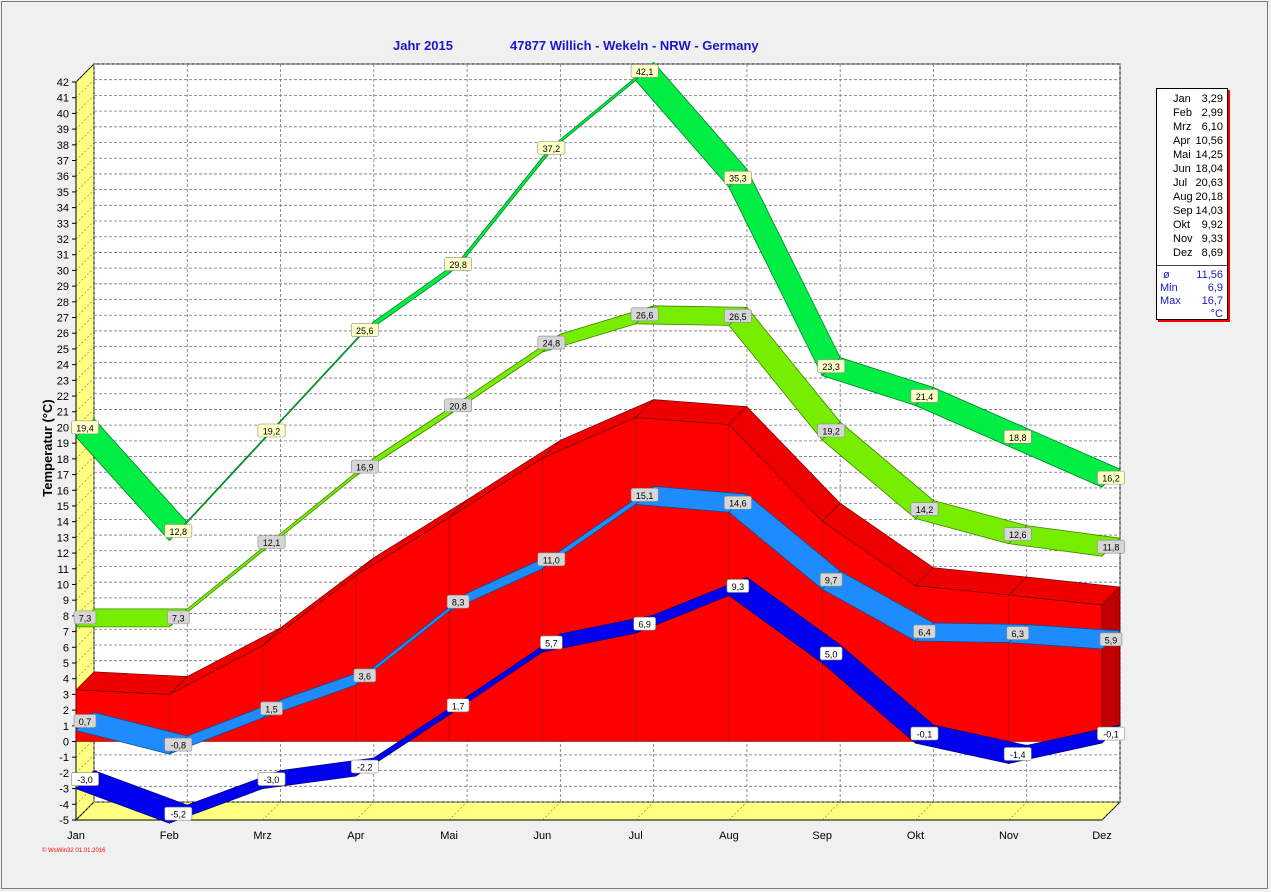 Image resolution: width=1271 pixels, height=892 pixels. What do you see at coordinates (551, 643) in the screenshot?
I see `abs-min-data-label: 5,7` at bounding box center [551, 643].